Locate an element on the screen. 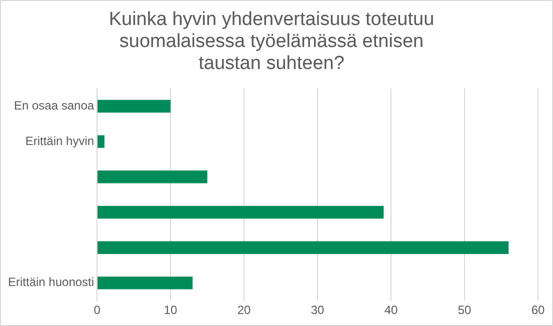  y-tick-label: Erittäin huonosti is located at coordinates (51, 282).